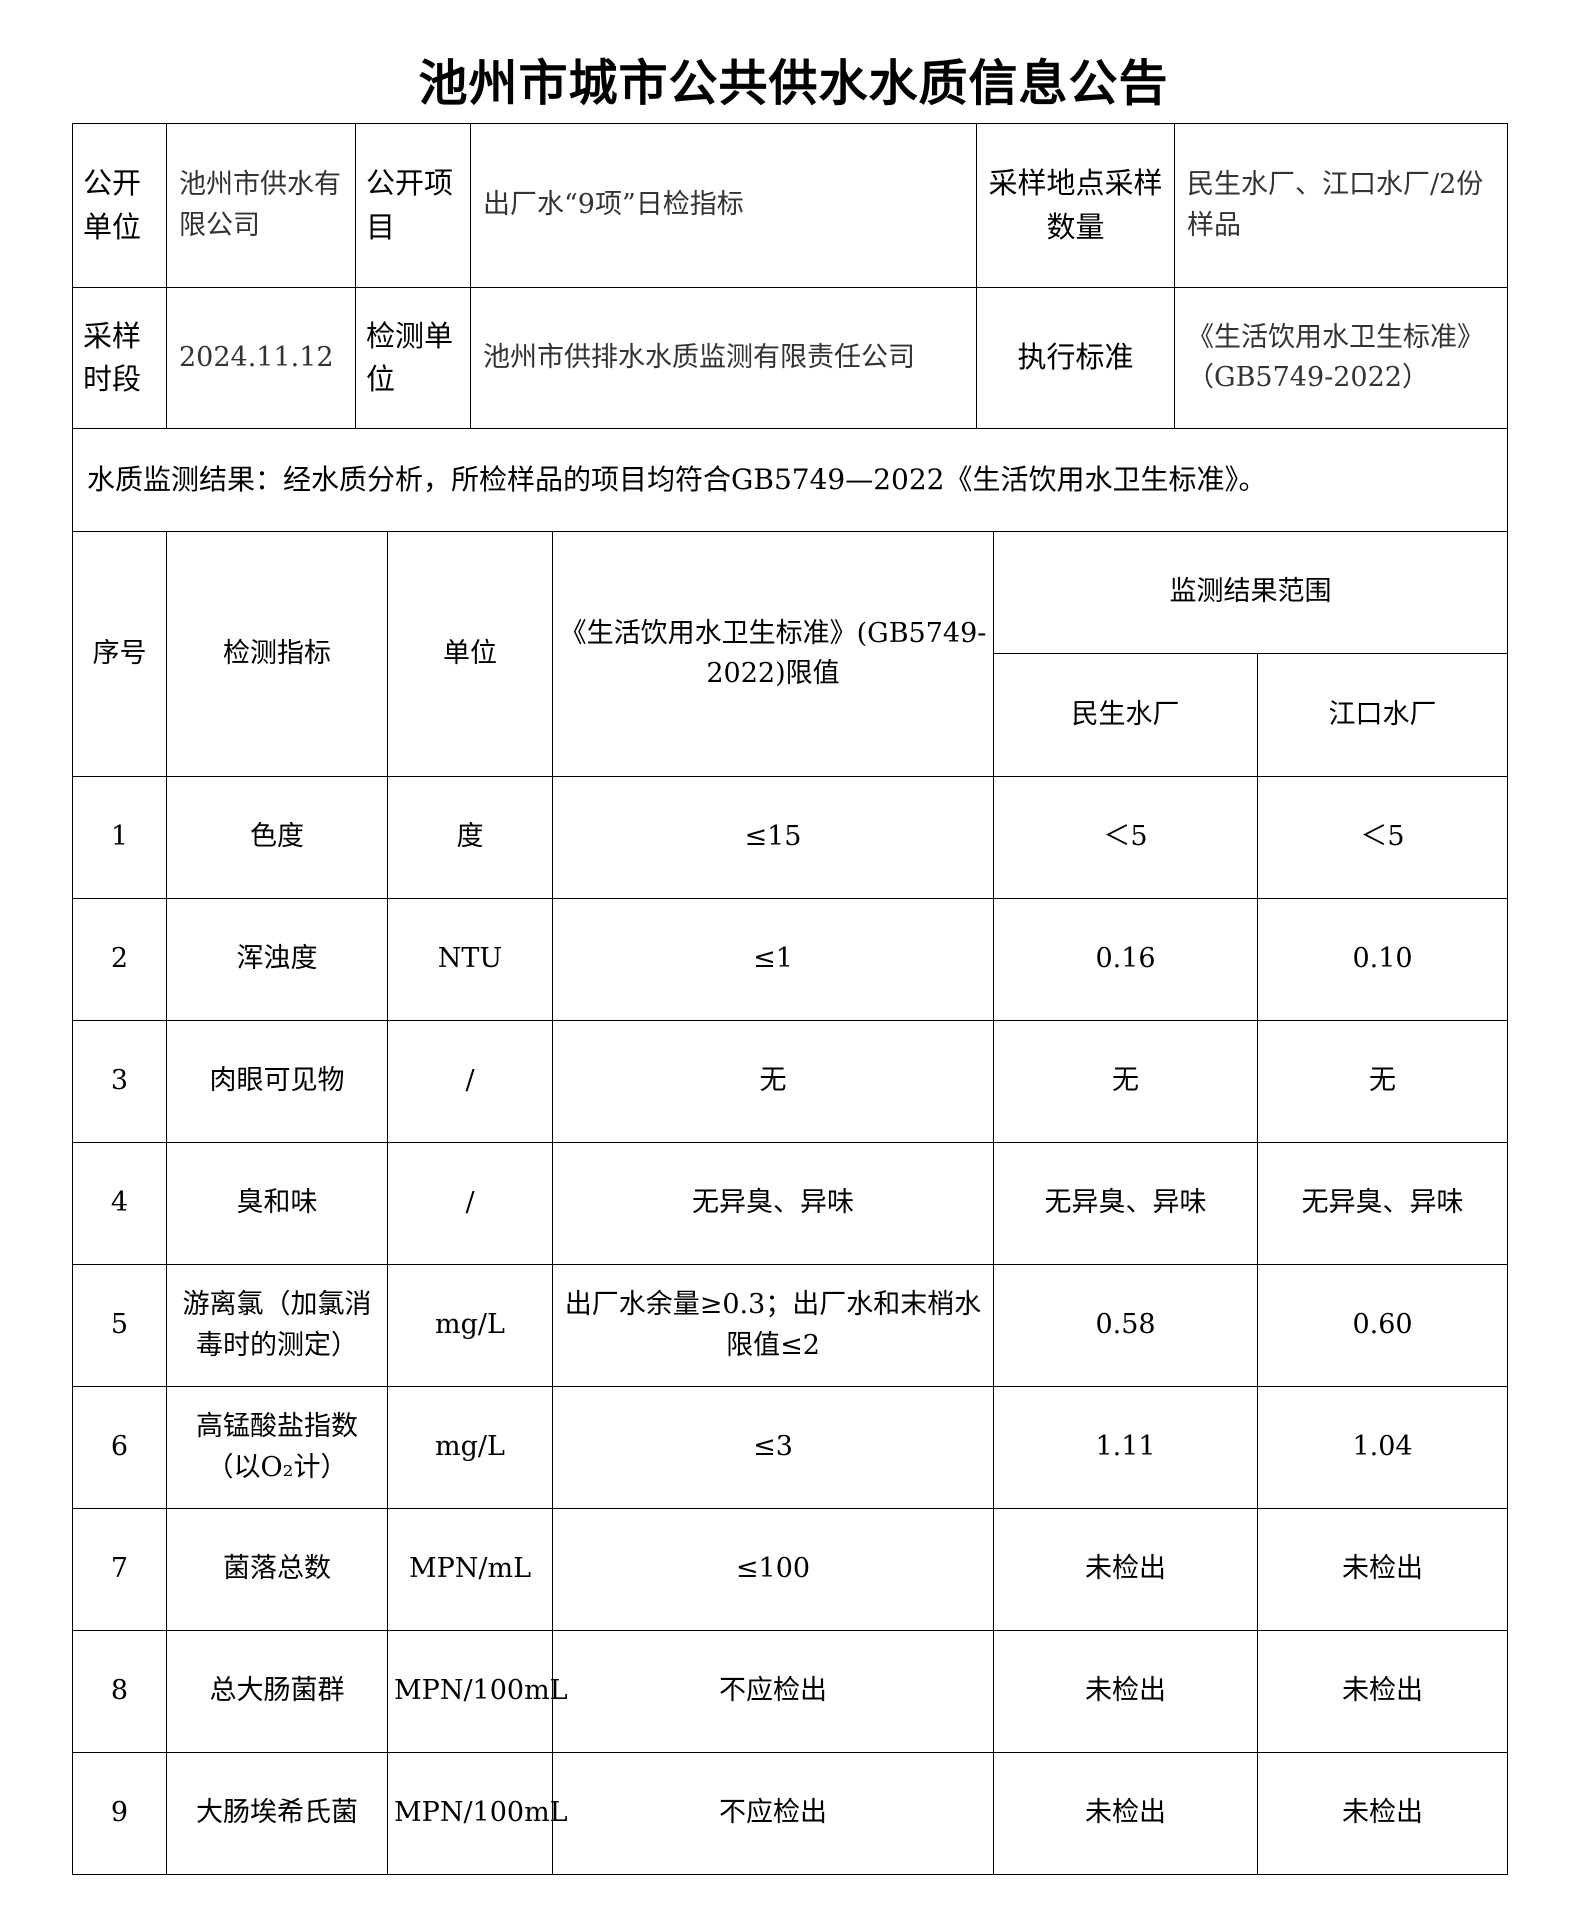 The image size is (1587, 1926). What do you see at coordinates (1125, 715) in the screenshot?
I see `header-plant1: 民生水厂` at bounding box center [1125, 715].